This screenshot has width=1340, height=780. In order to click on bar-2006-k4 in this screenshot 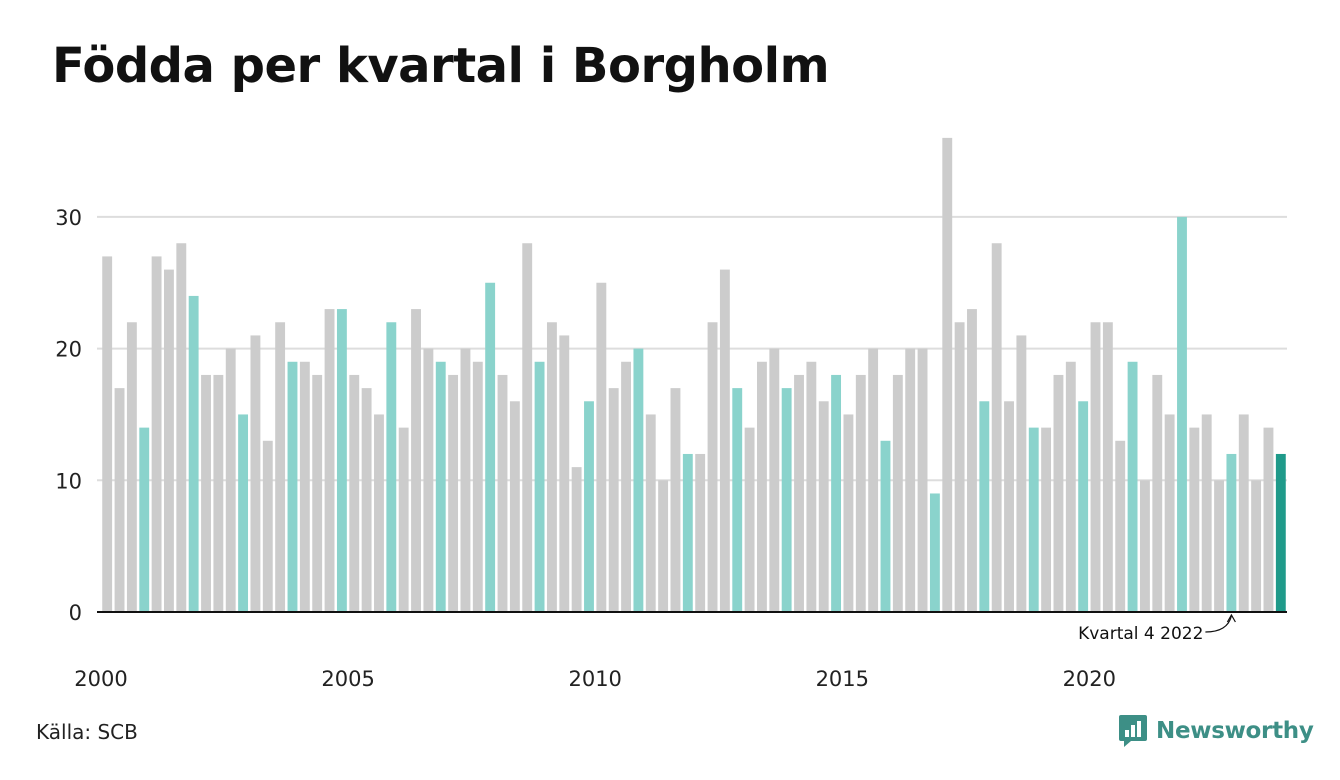, I will do `click(440, 486)`.